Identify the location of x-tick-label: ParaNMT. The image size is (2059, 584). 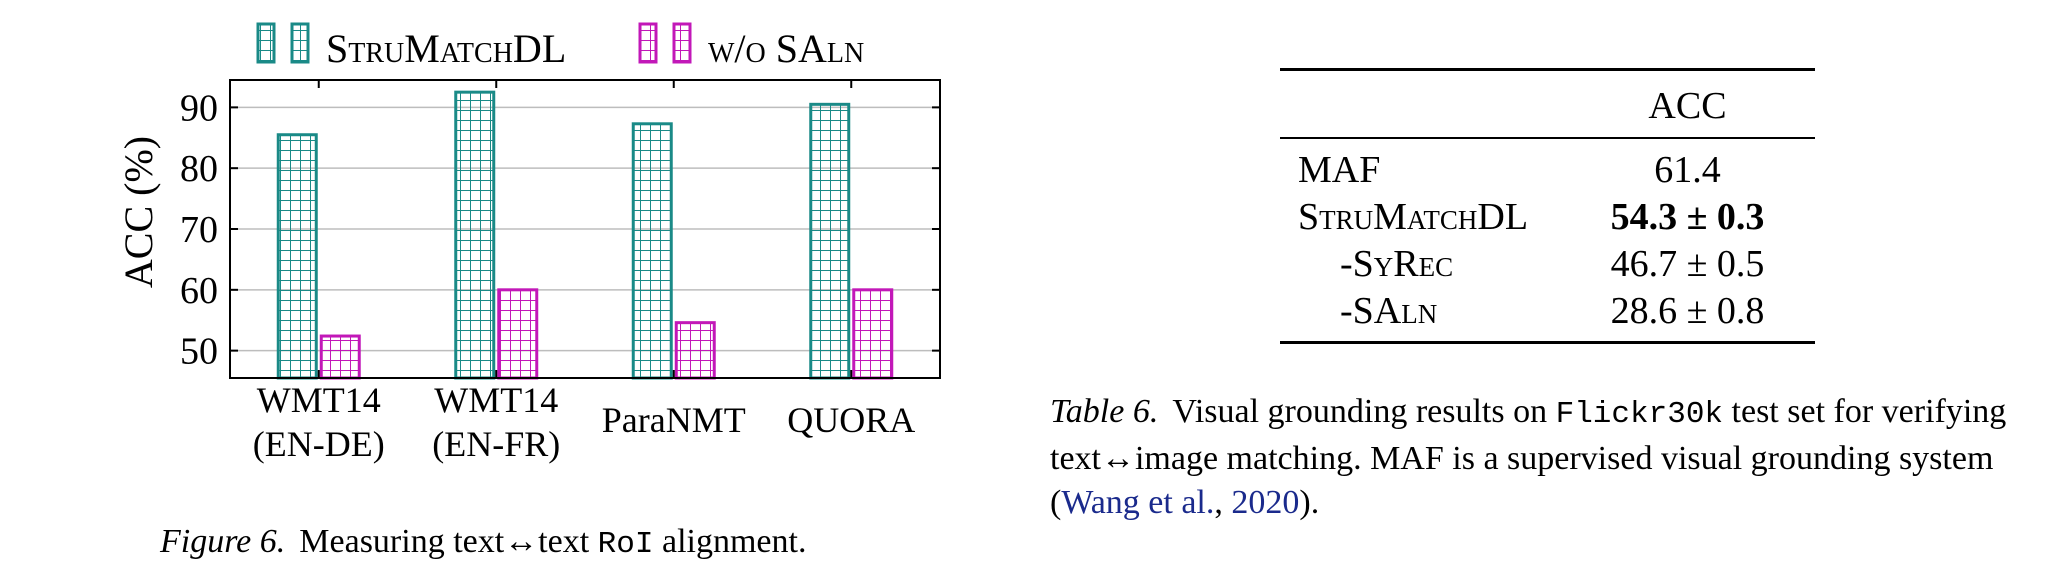
(674, 420).